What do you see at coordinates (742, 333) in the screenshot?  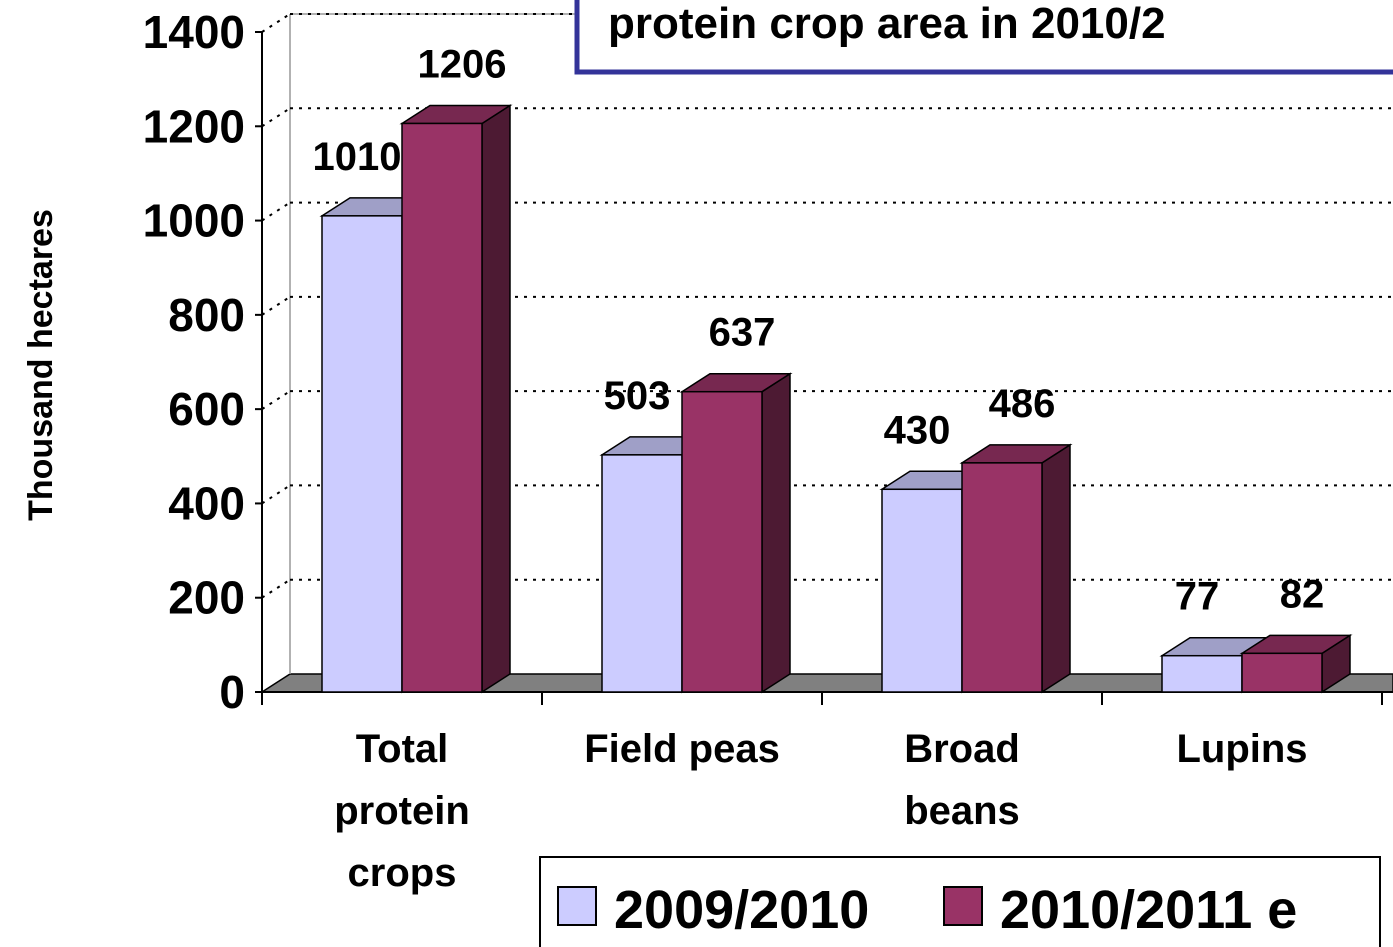 I see `value-label: 637` at bounding box center [742, 333].